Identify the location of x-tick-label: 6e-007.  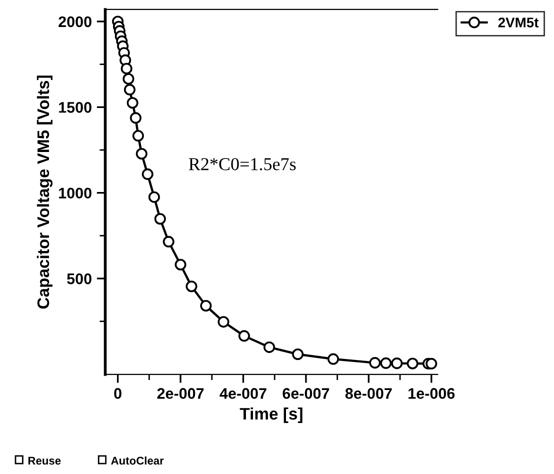
(306, 393).